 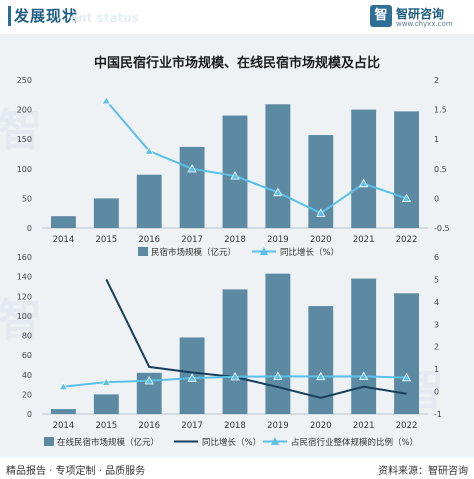 I want to click on y-right-tick-label: 1.5, so click(x=440, y=110).